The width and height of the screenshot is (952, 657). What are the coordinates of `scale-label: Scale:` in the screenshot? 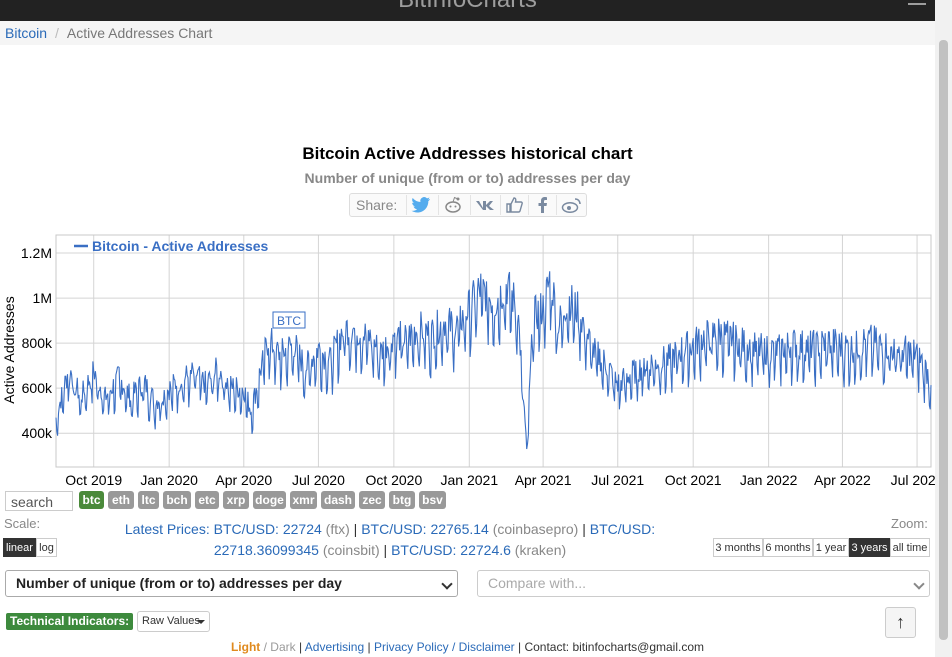 It's located at (22, 523).